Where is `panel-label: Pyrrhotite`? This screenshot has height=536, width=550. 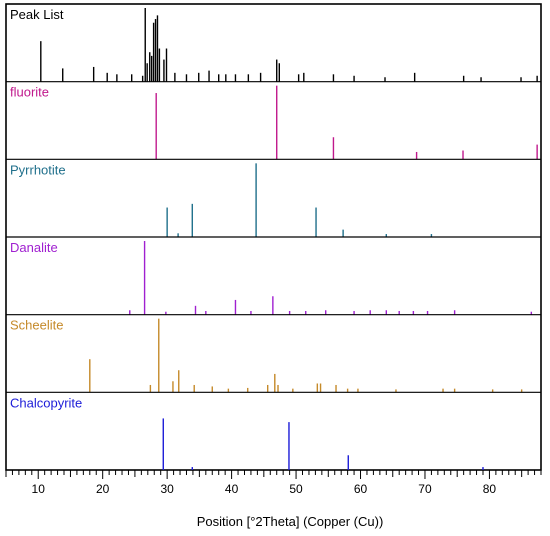 panel-label: Pyrrhotite is located at coordinates (38, 169).